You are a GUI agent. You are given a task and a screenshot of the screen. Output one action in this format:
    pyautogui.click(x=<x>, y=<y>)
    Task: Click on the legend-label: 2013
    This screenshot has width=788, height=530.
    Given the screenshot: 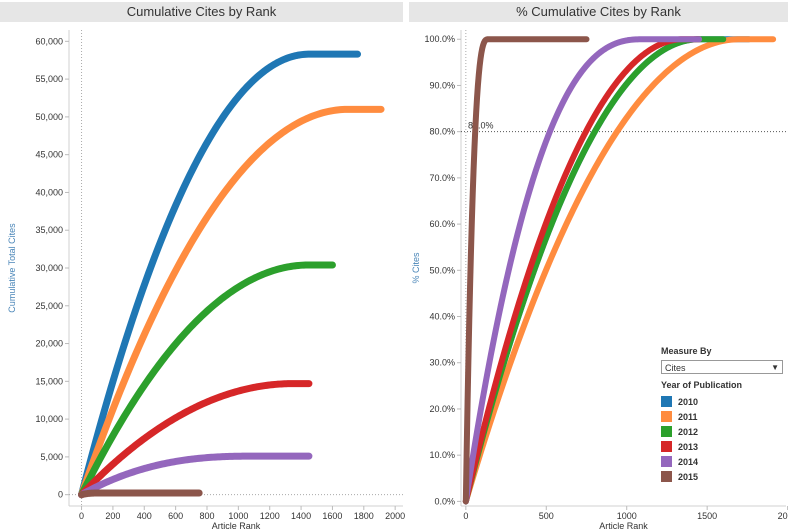 What is the action you would take?
    pyautogui.click(x=688, y=446)
    